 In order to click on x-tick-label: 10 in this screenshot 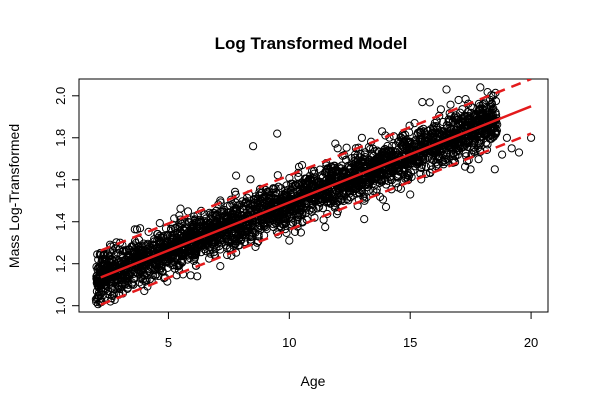, I will do `click(289, 342)`.